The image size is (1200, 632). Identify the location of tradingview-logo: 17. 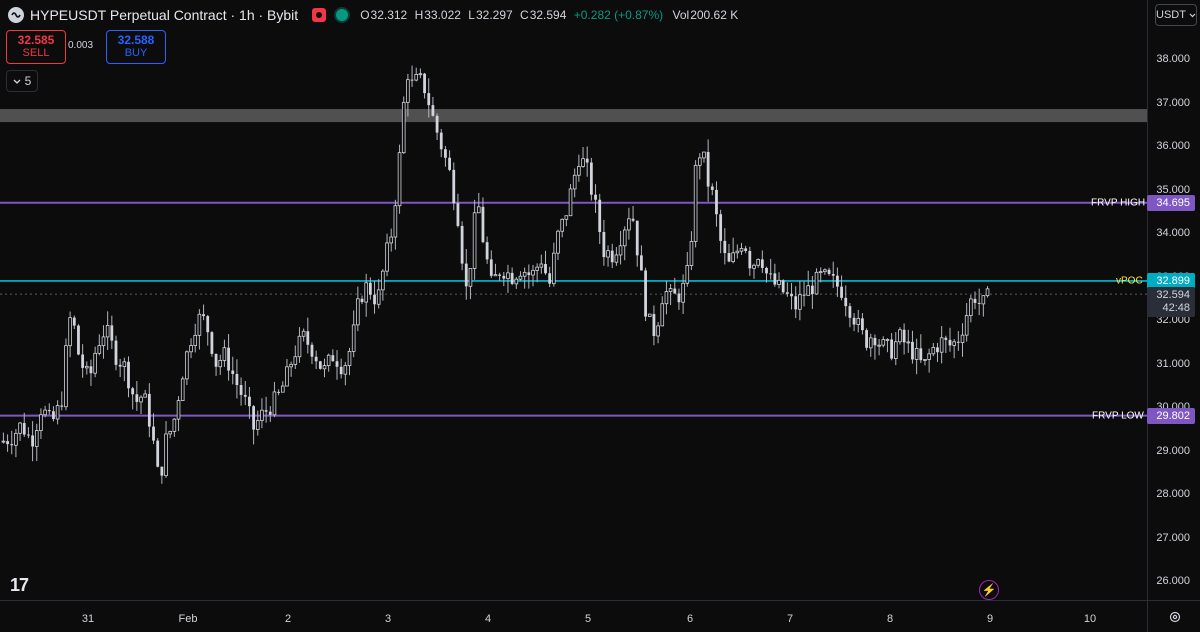
(19, 585).